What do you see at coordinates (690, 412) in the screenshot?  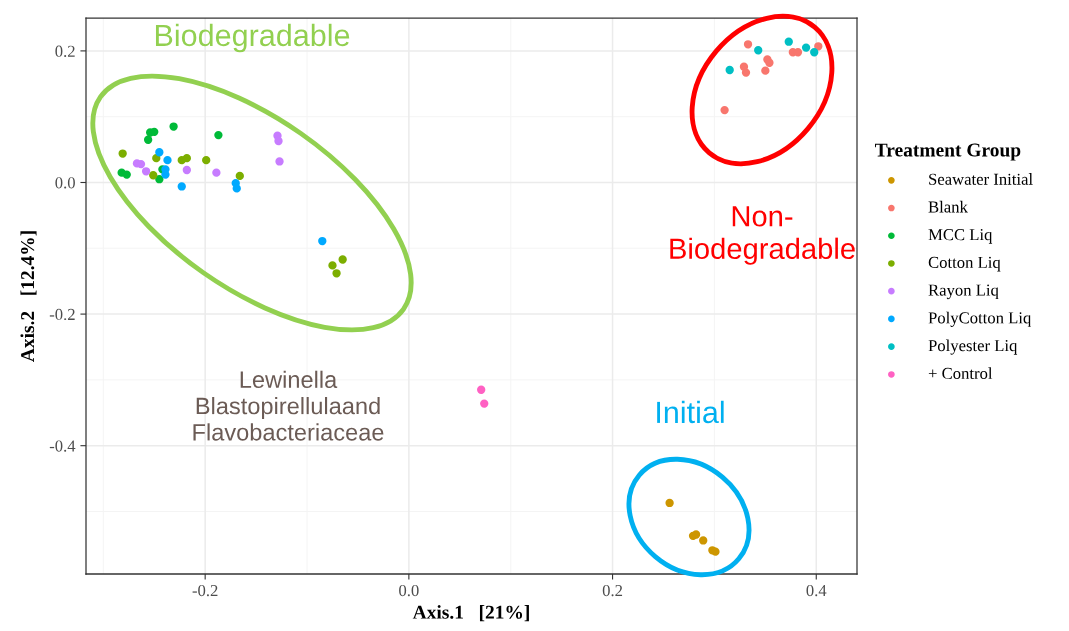 I see `annotation: Initial` at bounding box center [690, 412].